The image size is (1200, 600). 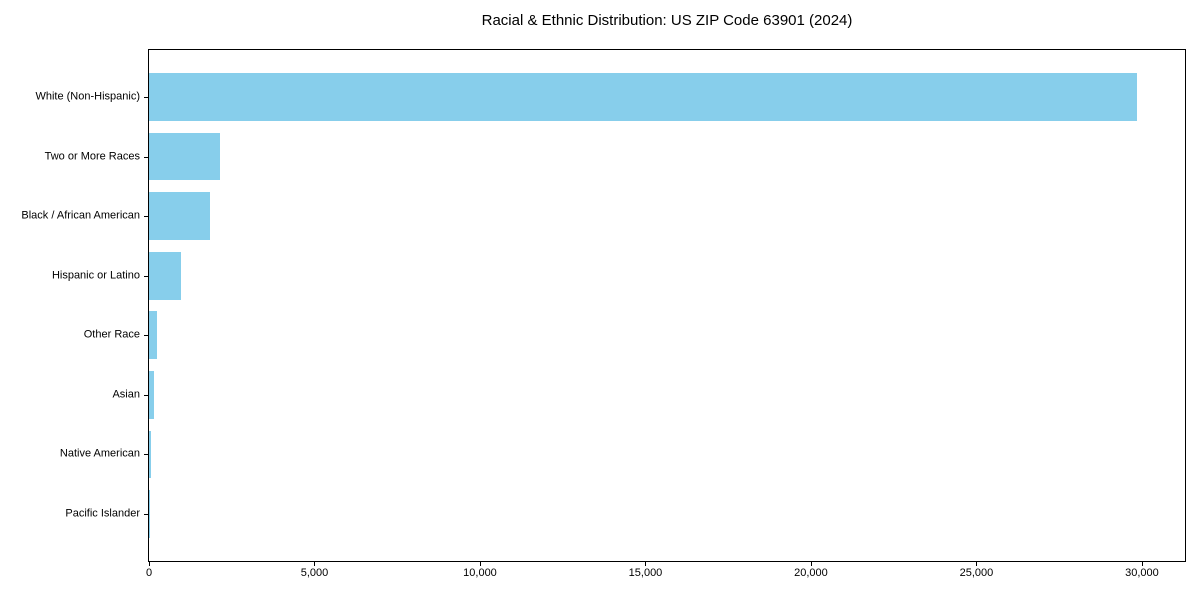 What do you see at coordinates (92, 156) in the screenshot?
I see `y-tick-label-two-or-more-races: Two or More Races` at bounding box center [92, 156].